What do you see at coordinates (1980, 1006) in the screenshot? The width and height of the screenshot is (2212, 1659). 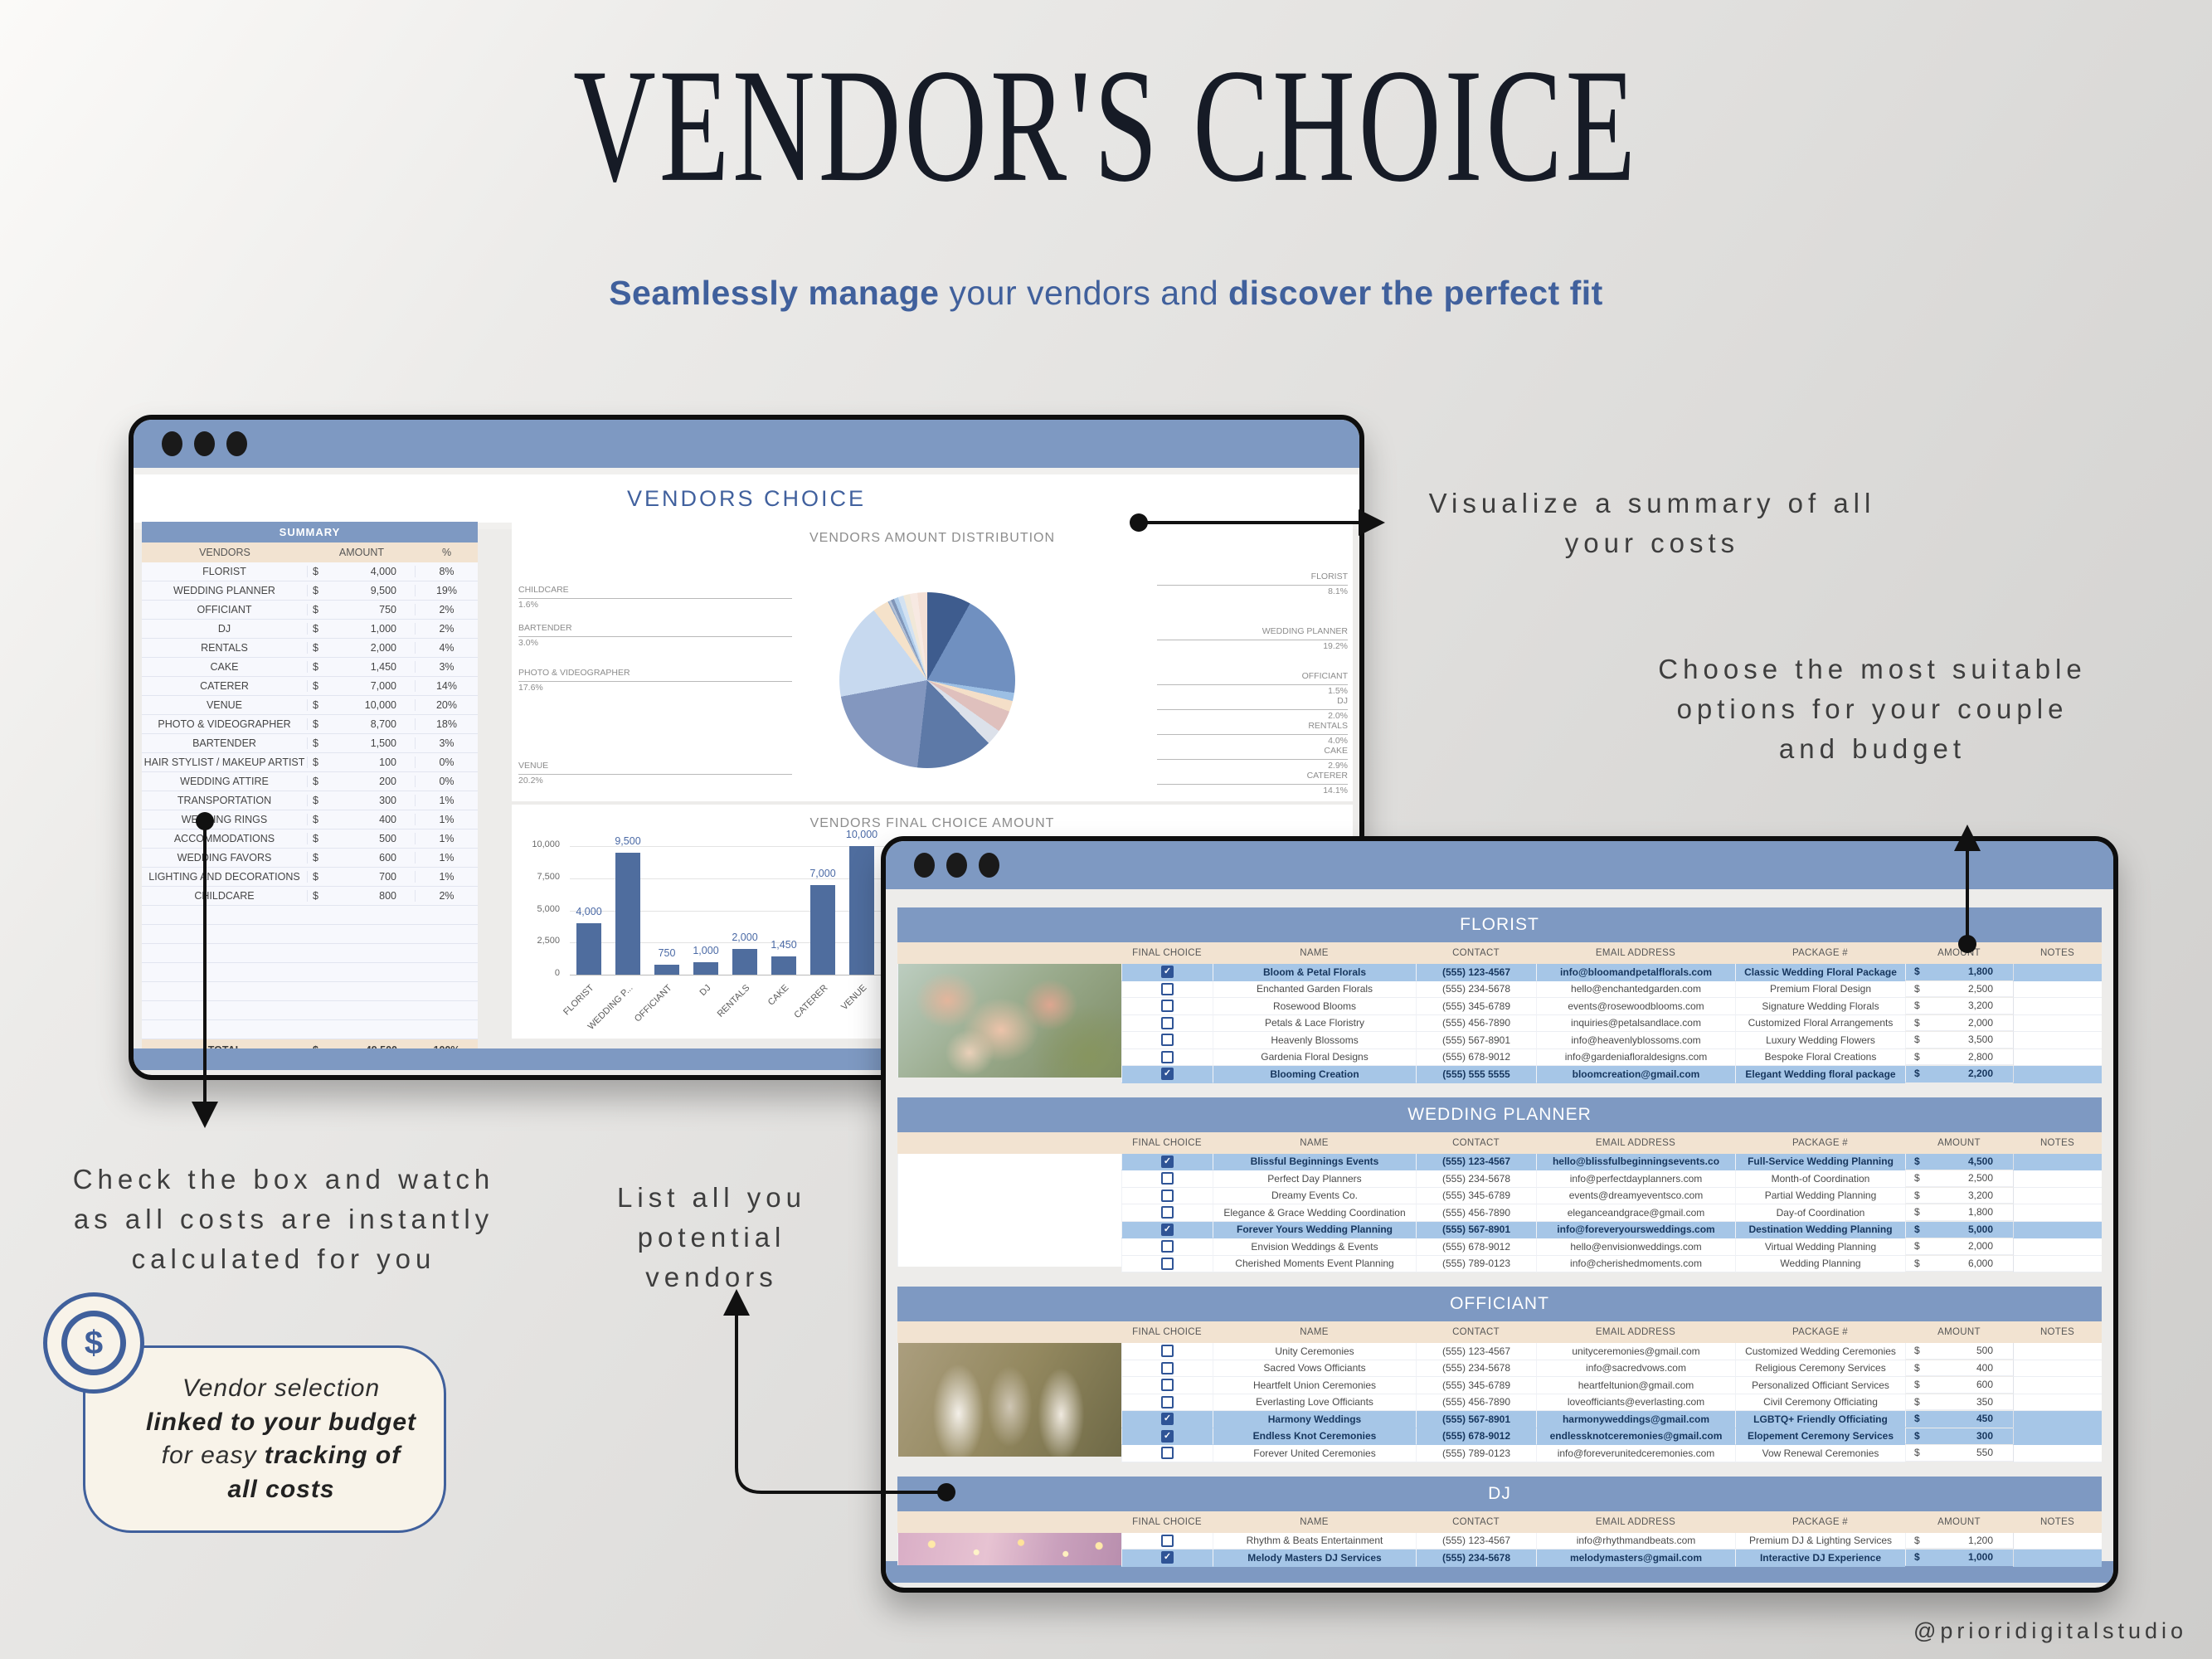 I see `amount-value: 3,200` at bounding box center [1980, 1006].